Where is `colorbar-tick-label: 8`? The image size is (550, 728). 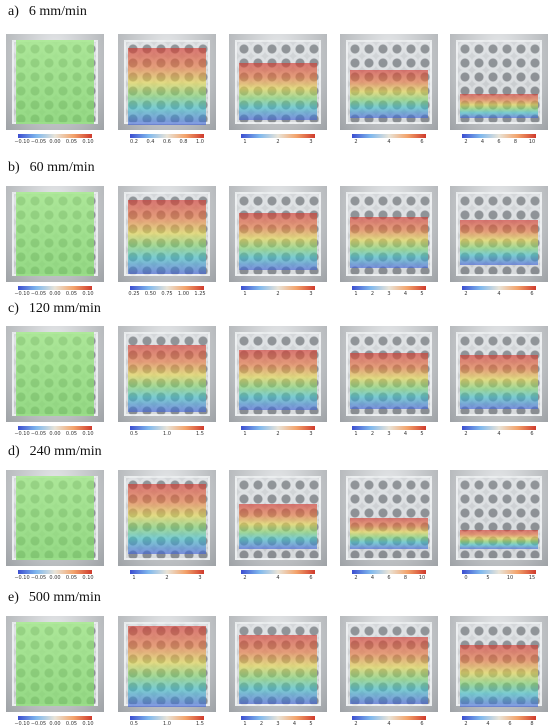 colorbar-tick-label: 8 is located at coordinates (405, 578).